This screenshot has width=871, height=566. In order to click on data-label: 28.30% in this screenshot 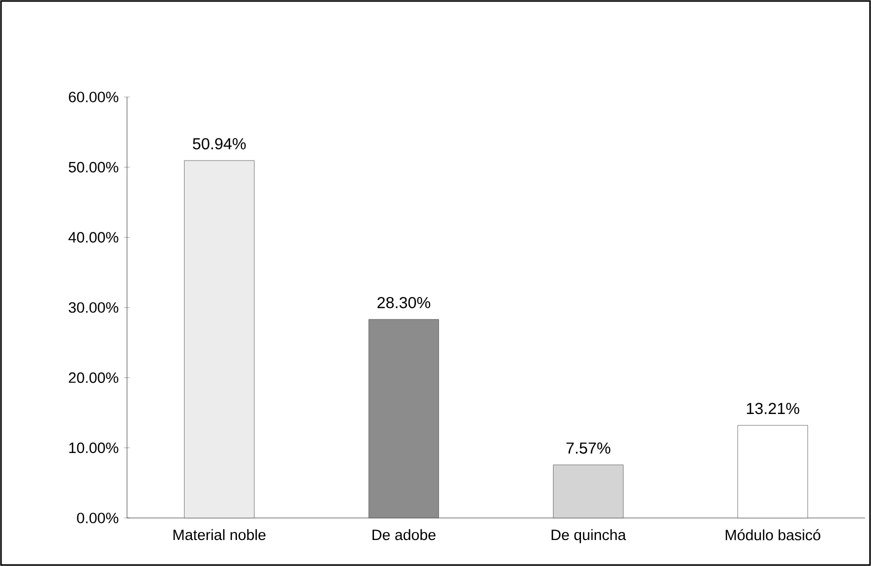, I will do `click(404, 302)`.